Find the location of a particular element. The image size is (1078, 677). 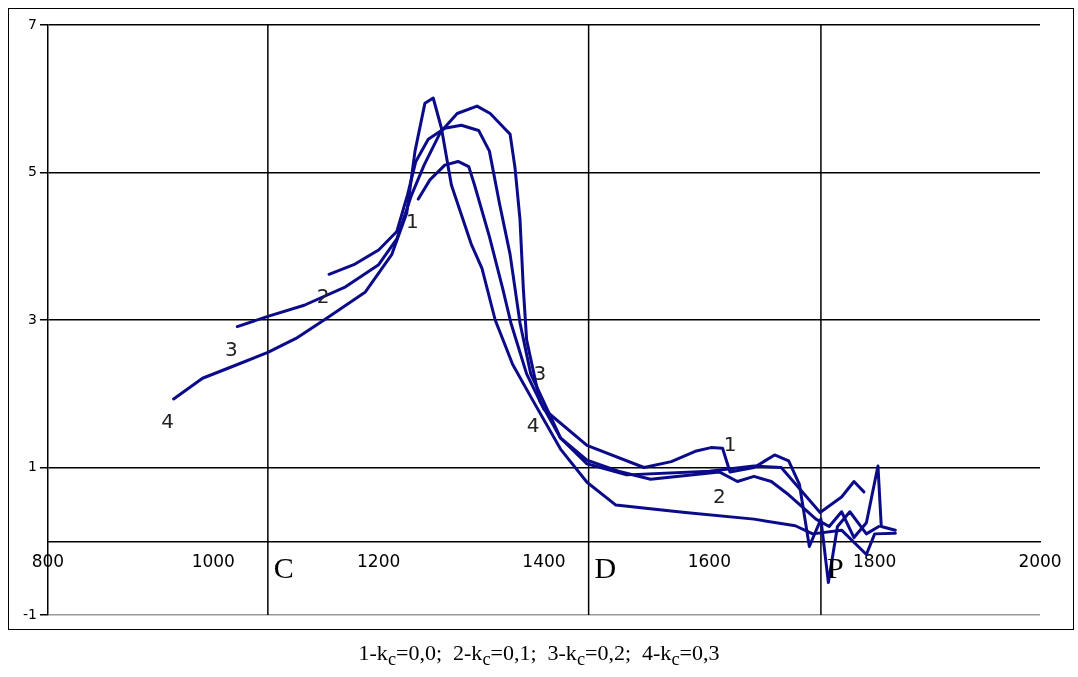

series-label: 1 is located at coordinates (730, 444).